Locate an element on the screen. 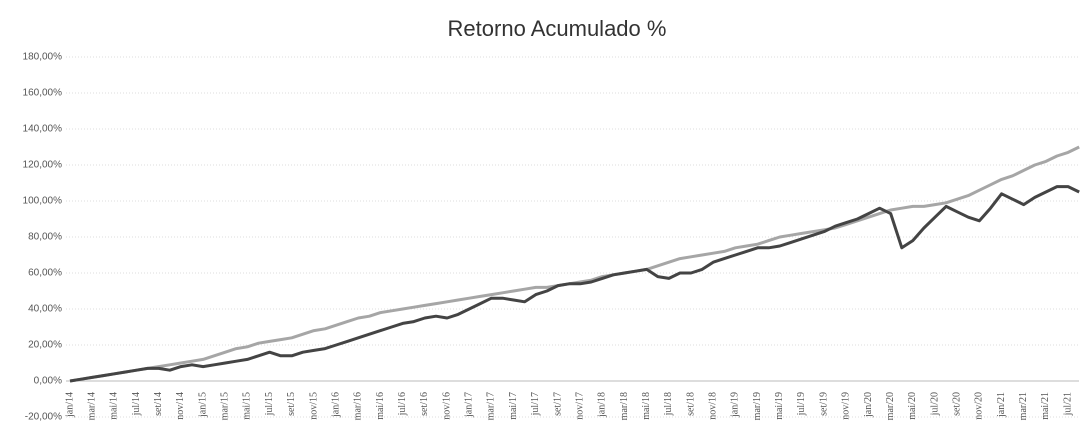 This screenshot has height=434, width=1081. x-tick-label: jul/21 is located at coordinates (1067, 404).